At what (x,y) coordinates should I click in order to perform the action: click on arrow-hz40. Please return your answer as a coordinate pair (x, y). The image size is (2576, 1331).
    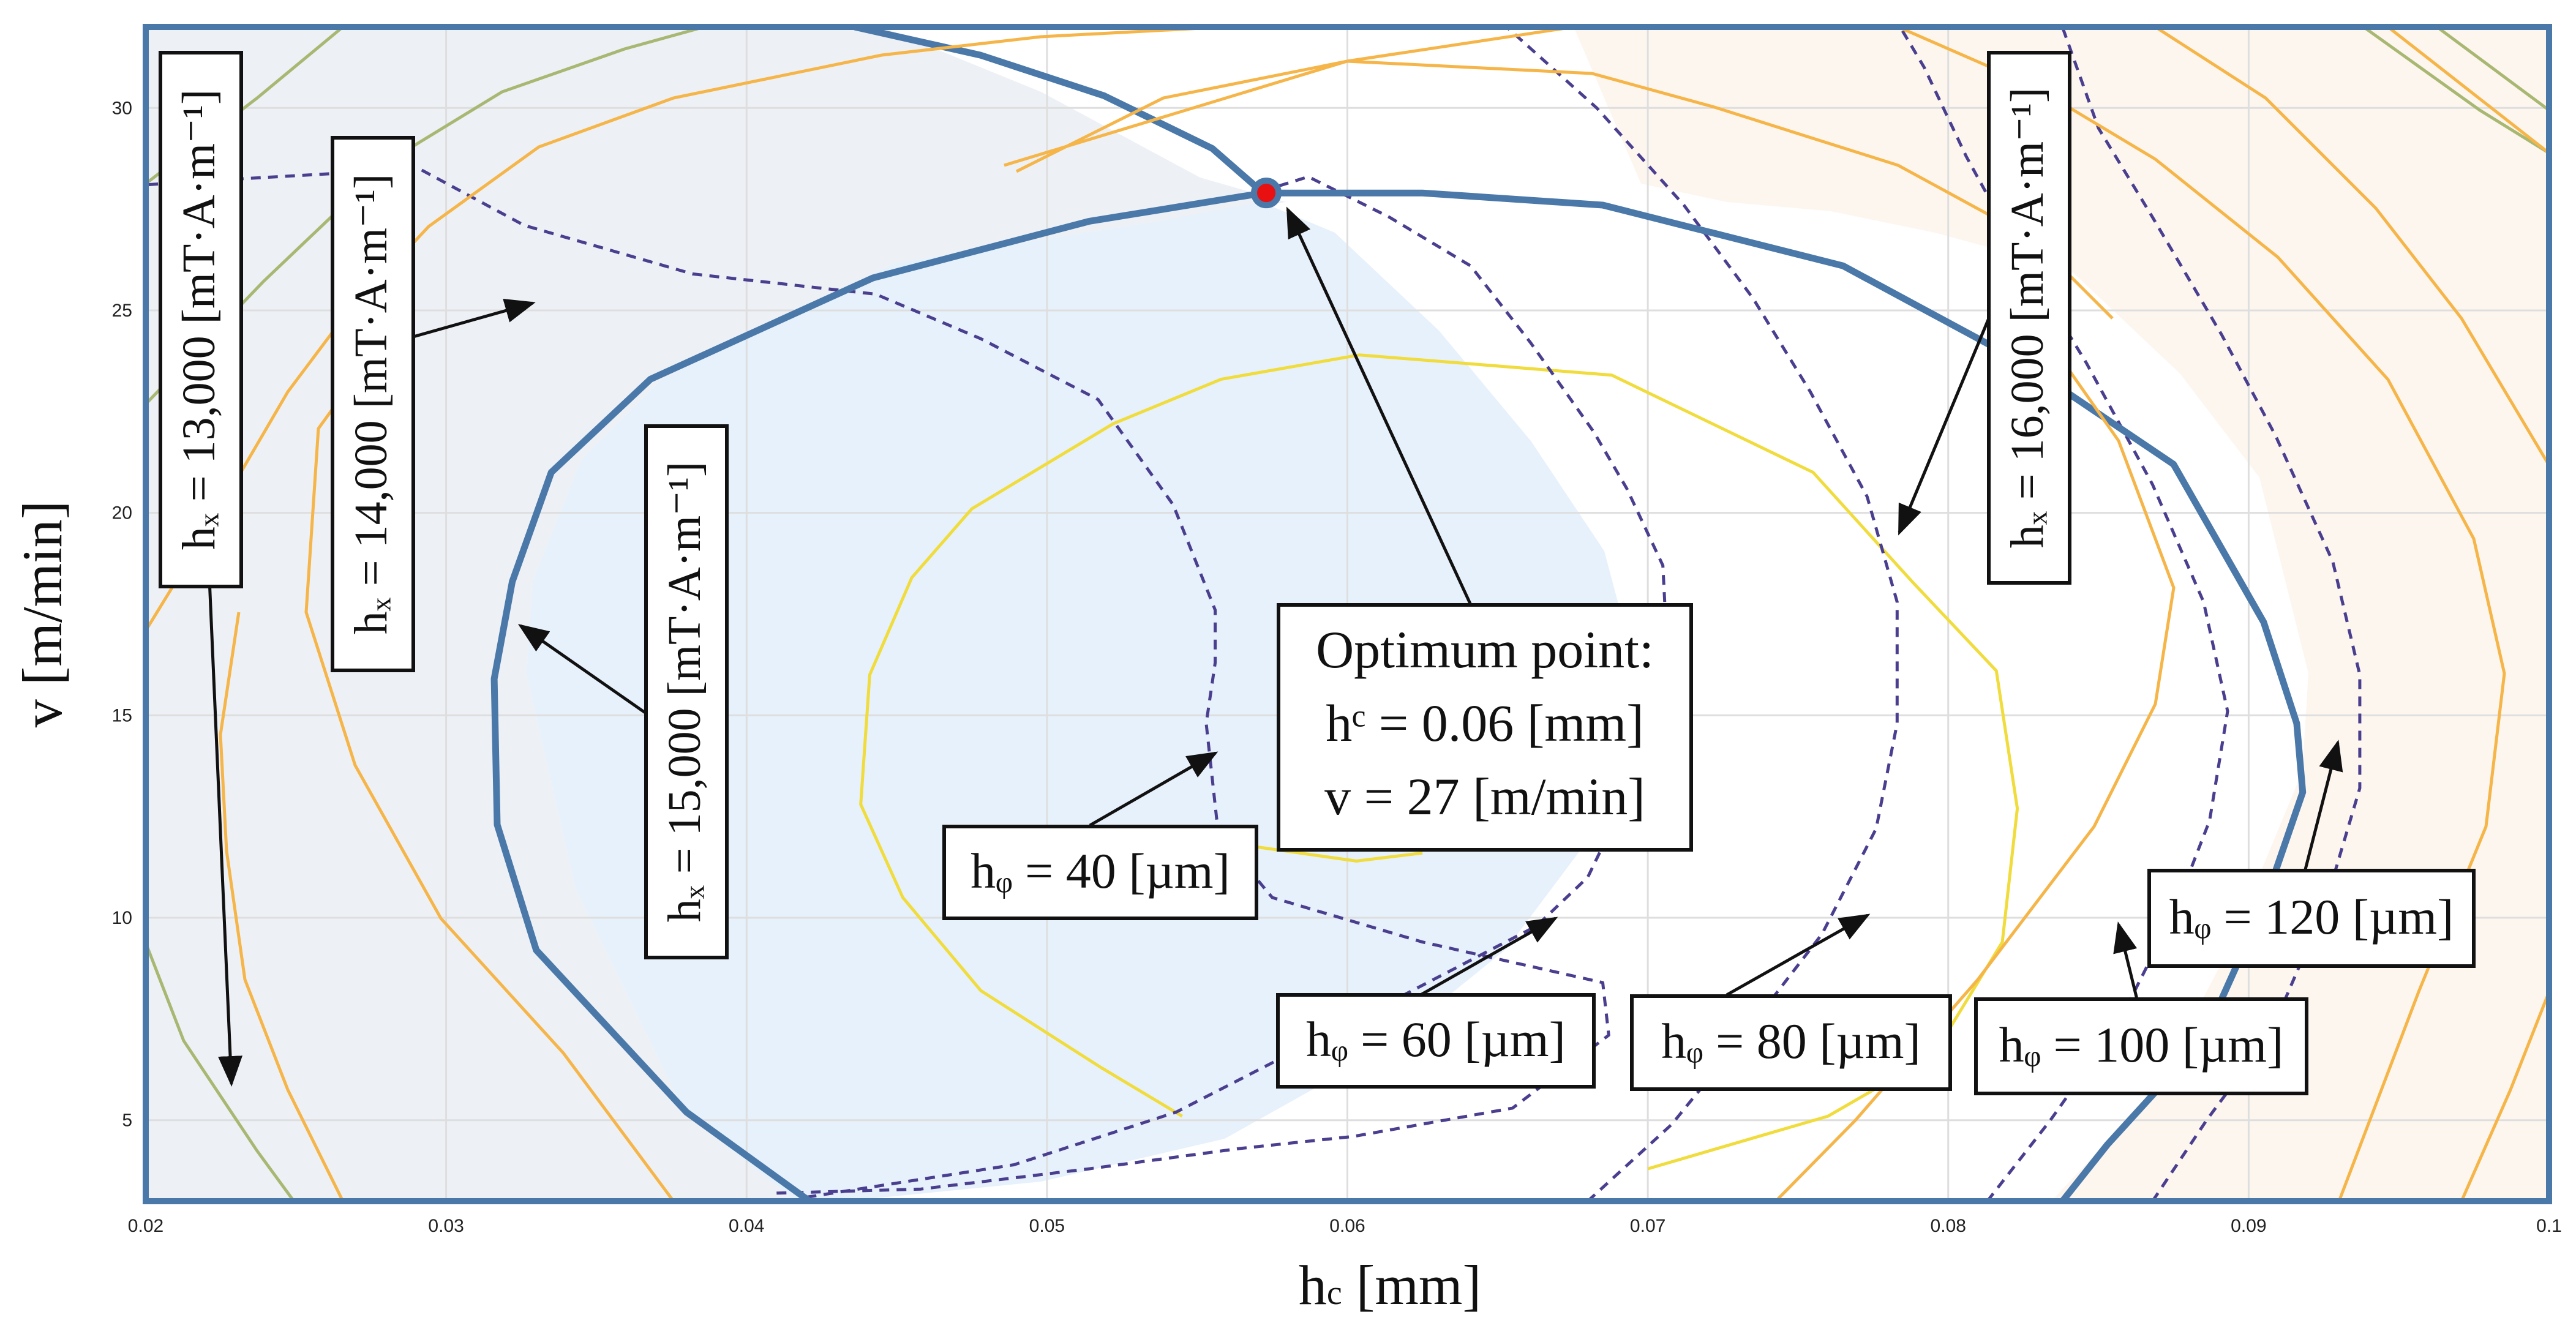
    Looking at the image, I should click on (1154, 789).